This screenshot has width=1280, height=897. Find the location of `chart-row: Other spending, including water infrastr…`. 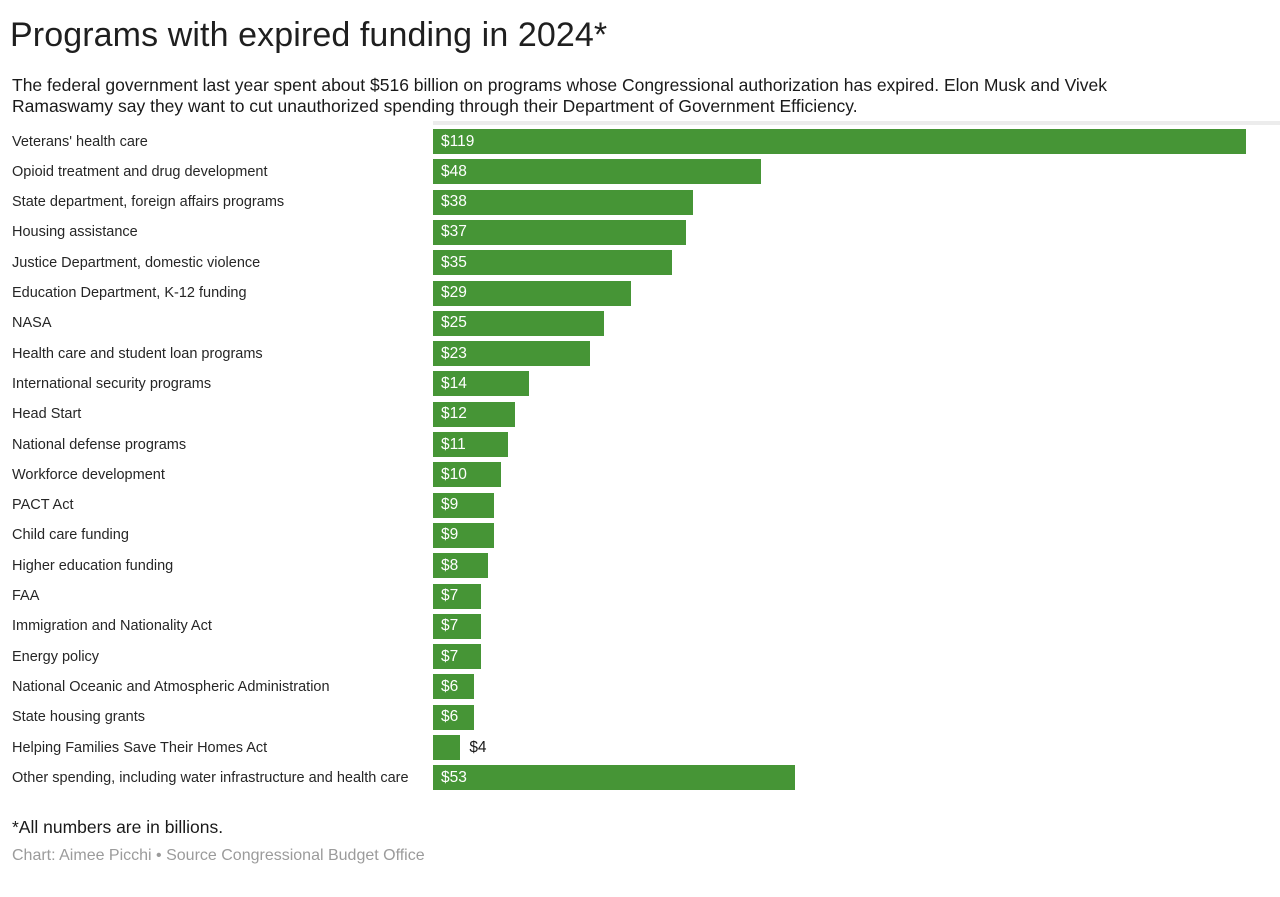

chart-row: Other spending, including water infrastr… is located at coordinates (640, 778).